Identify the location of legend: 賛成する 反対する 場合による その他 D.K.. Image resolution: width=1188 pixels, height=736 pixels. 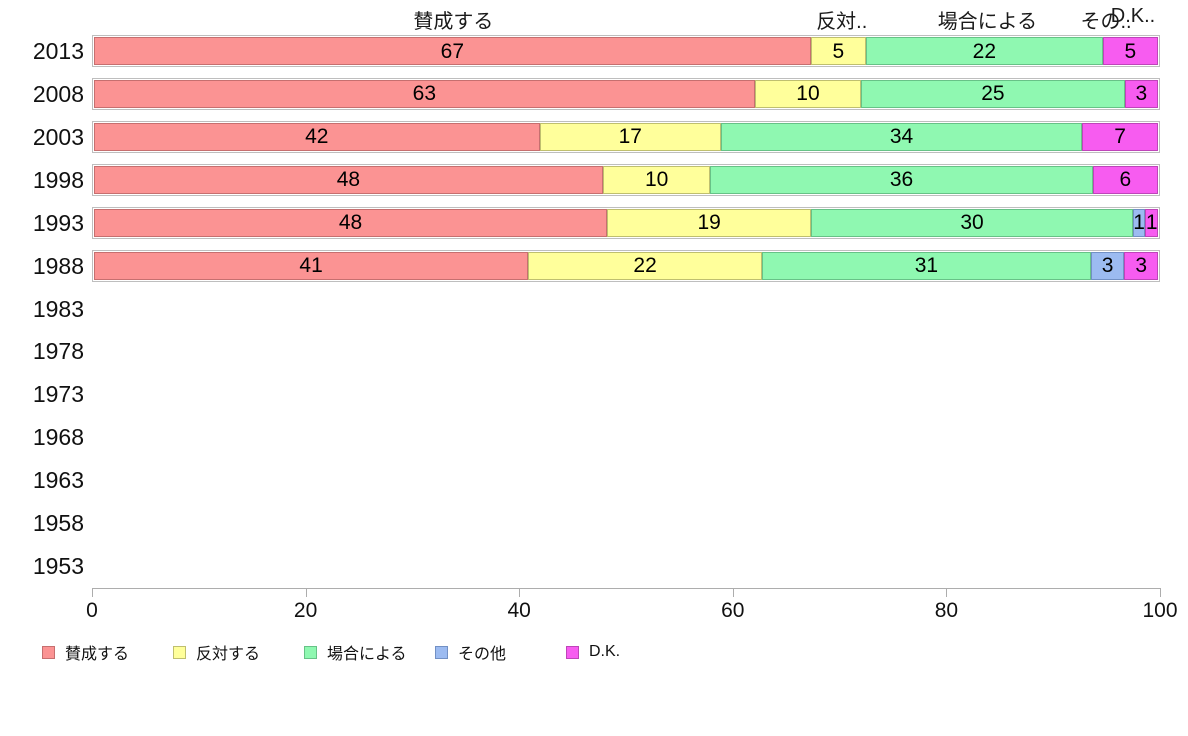
(369, 652).